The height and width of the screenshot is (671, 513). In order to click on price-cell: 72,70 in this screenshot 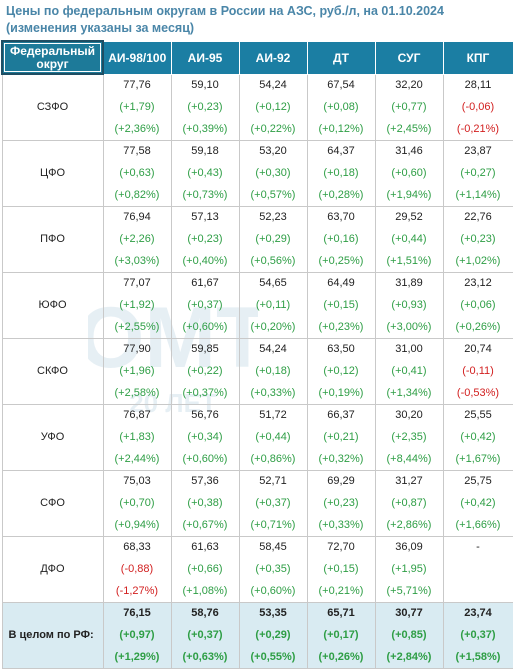, I will do `click(341, 546)`.